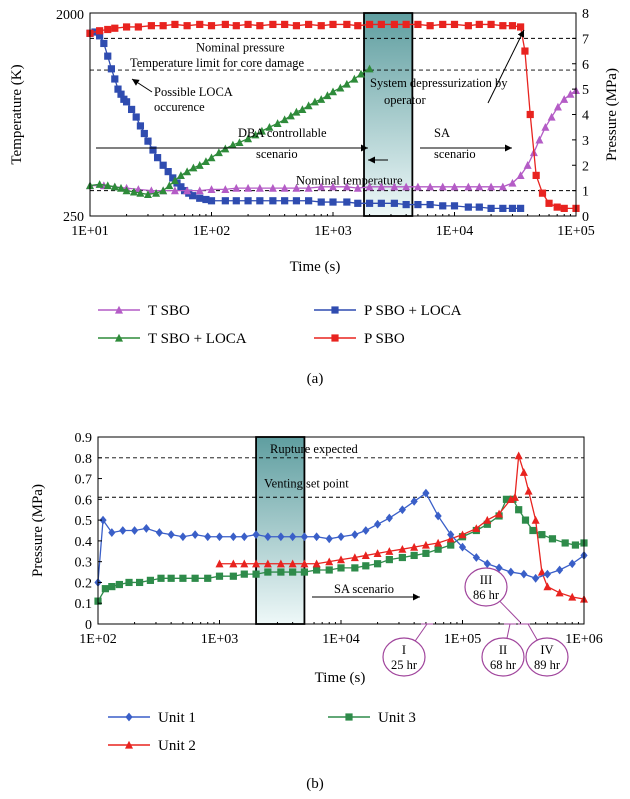  I want to click on reference-label: Rupture expected, so click(314, 449).